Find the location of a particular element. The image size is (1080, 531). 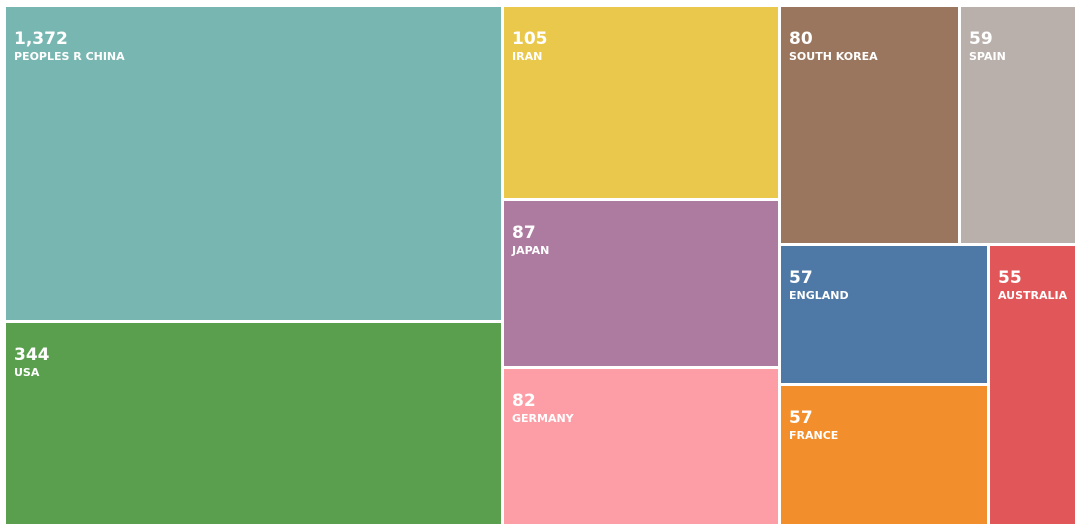

category-label: GERMANY is located at coordinates (543, 418).